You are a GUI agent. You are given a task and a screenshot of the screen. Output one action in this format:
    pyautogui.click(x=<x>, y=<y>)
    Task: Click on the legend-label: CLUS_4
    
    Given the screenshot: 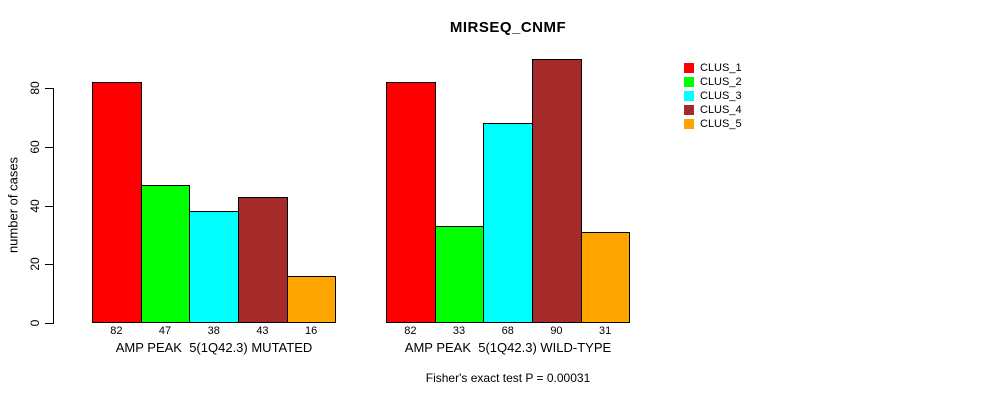 What is the action you would take?
    pyautogui.click(x=721, y=110)
    